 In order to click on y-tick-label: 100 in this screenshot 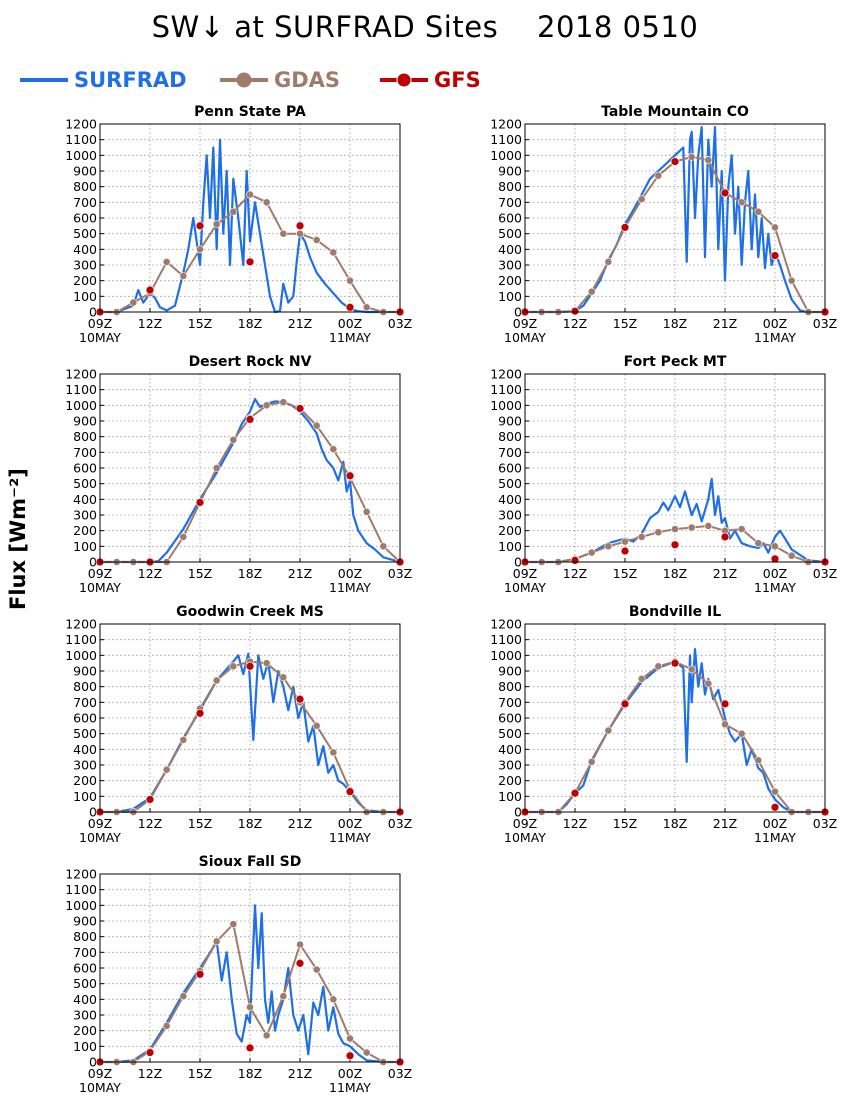, I will do `click(510, 796)`.